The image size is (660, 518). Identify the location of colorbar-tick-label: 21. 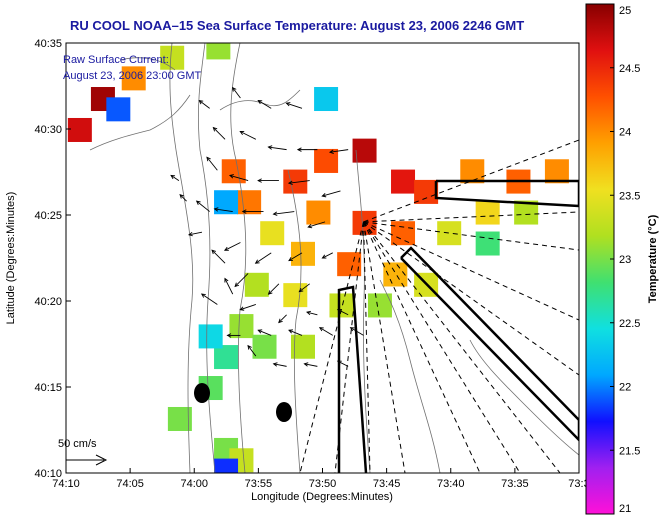
(625, 509).